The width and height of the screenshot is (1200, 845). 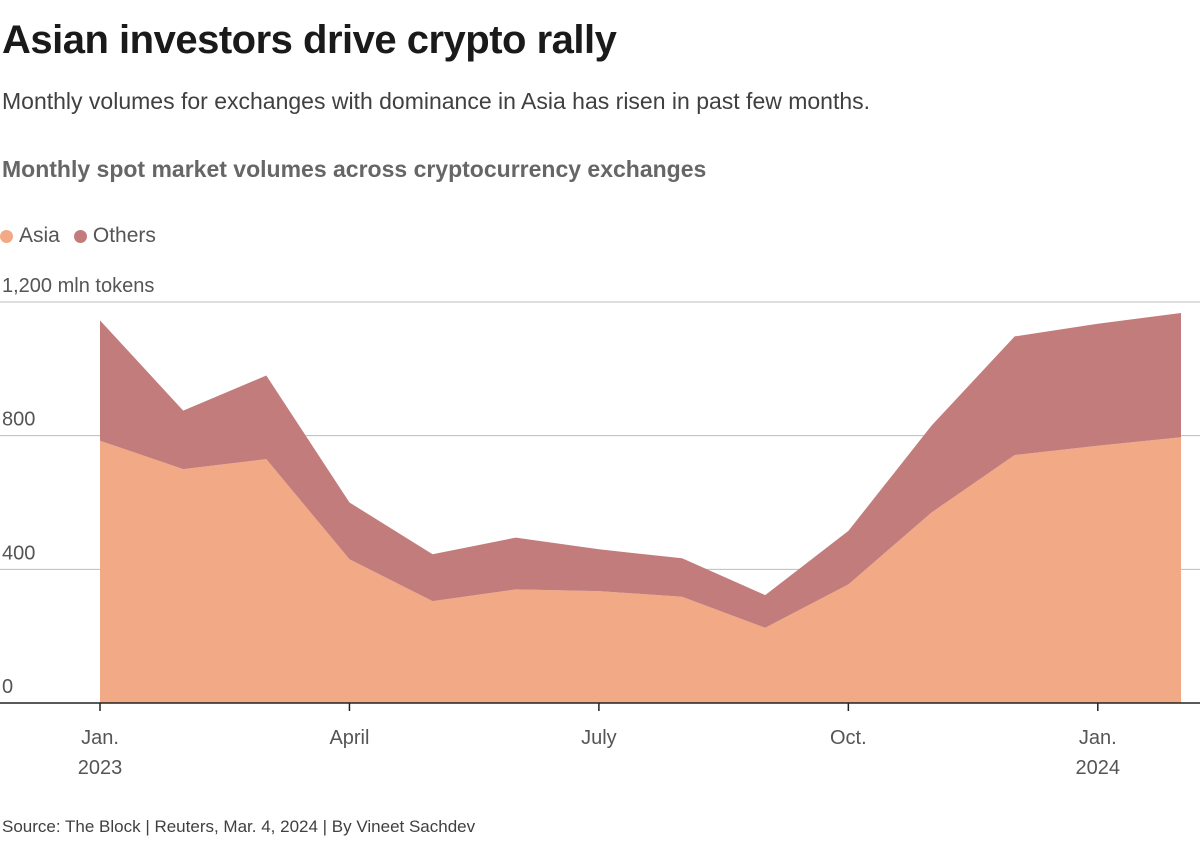 What do you see at coordinates (18, 420) in the screenshot?
I see `y-tick-label-800: 800` at bounding box center [18, 420].